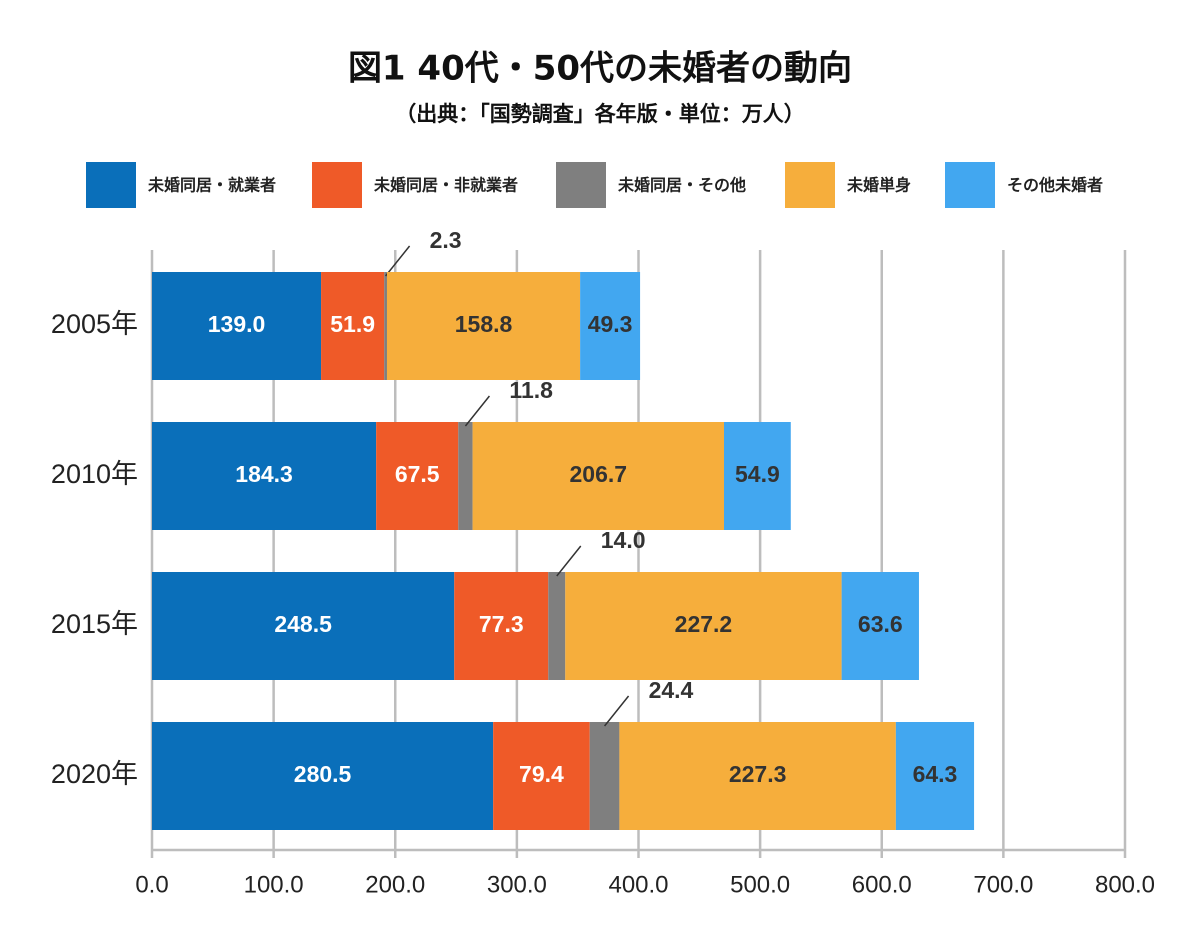 The height and width of the screenshot is (926, 1200). Describe the element at coordinates (623, 540) in the screenshot. I see `value-label: 14.0` at that location.